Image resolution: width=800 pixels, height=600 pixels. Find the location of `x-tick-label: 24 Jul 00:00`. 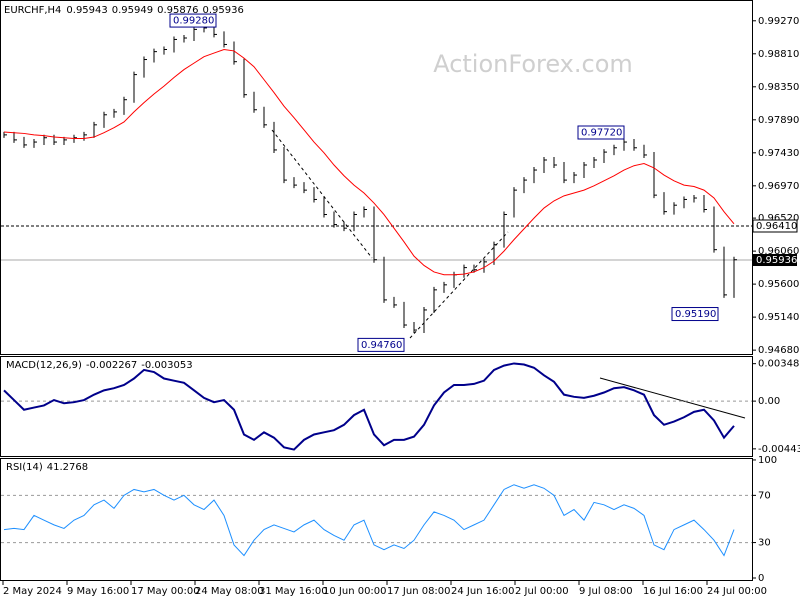

x-tick-label: 24 Jul 00:00 is located at coordinates (737, 591).